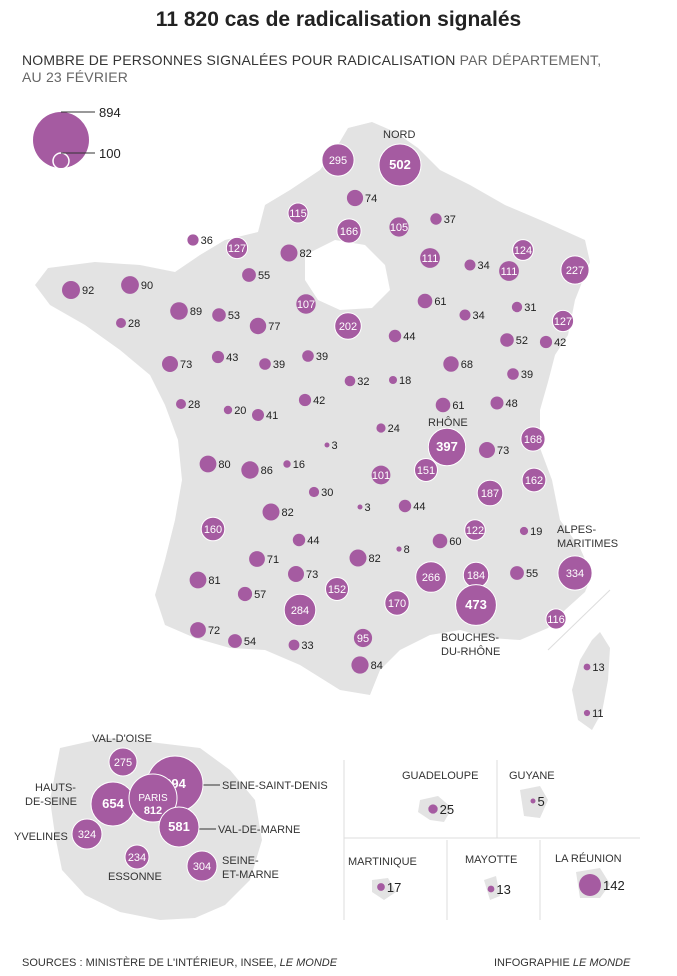 This screenshot has height=976, width=677. I want to click on department-bubble: 184, so click(476, 575).